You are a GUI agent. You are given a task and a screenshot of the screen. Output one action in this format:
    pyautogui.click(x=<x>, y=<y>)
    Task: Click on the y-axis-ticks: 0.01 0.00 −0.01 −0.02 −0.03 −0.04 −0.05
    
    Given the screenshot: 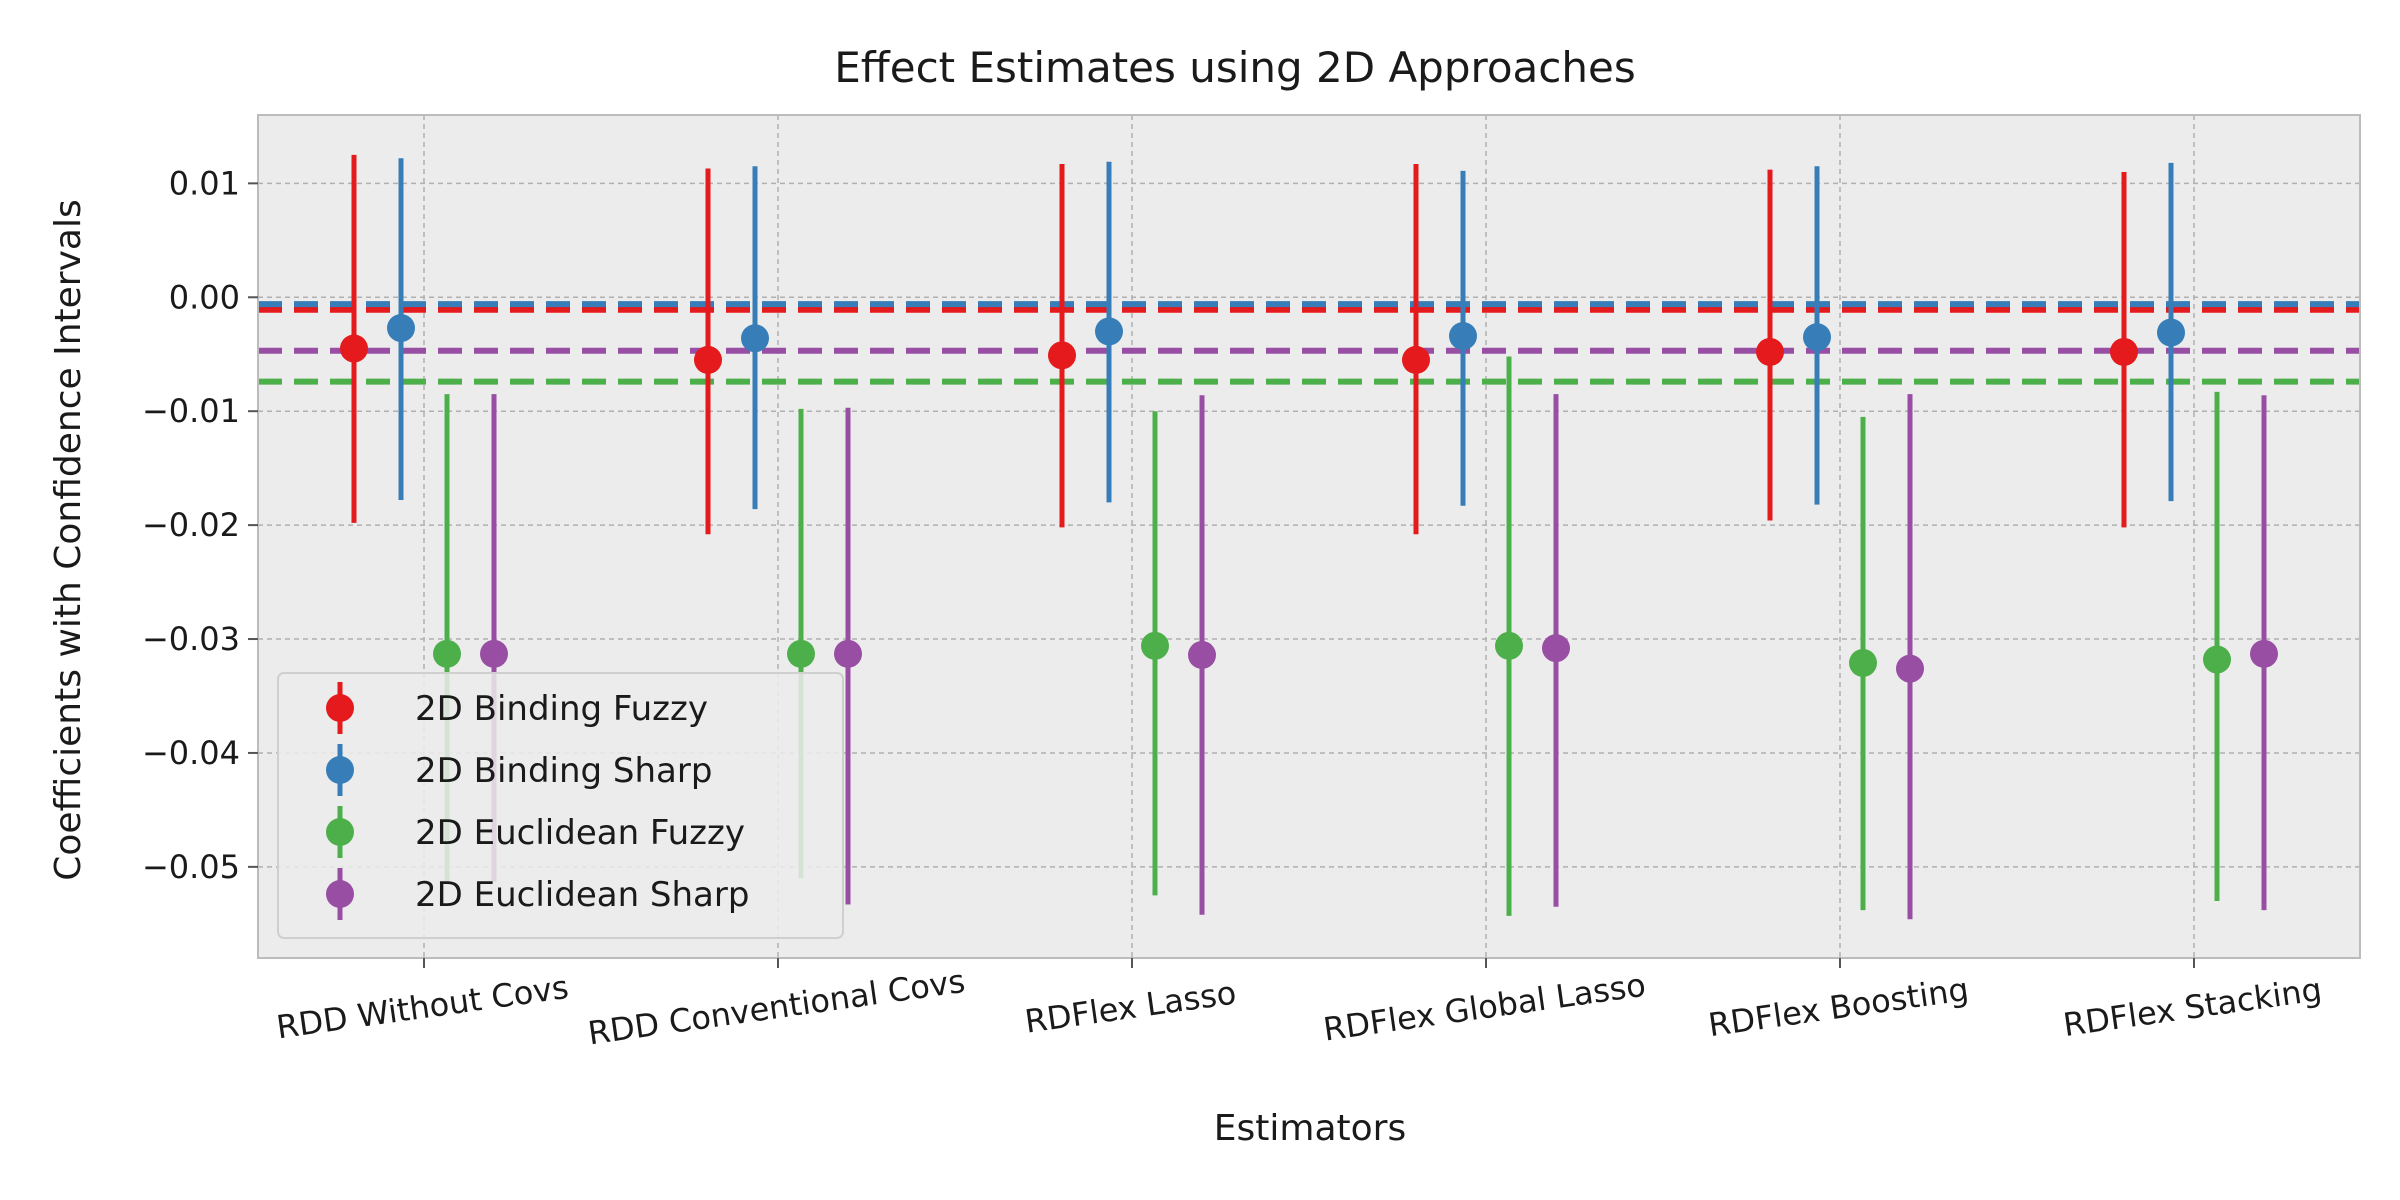 What is the action you would take?
    pyautogui.click(x=200, y=525)
    